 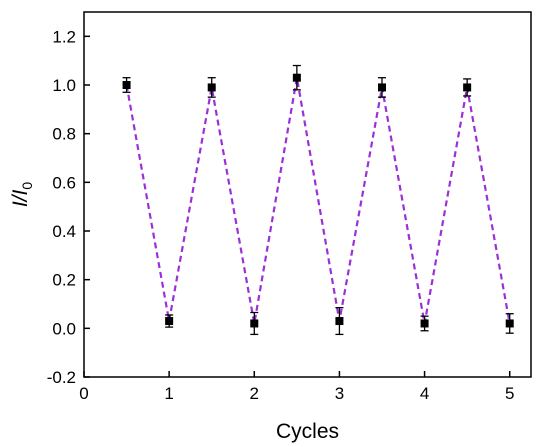 What do you see at coordinates (509, 393) in the screenshot?
I see `x-tick-label: 5` at bounding box center [509, 393].